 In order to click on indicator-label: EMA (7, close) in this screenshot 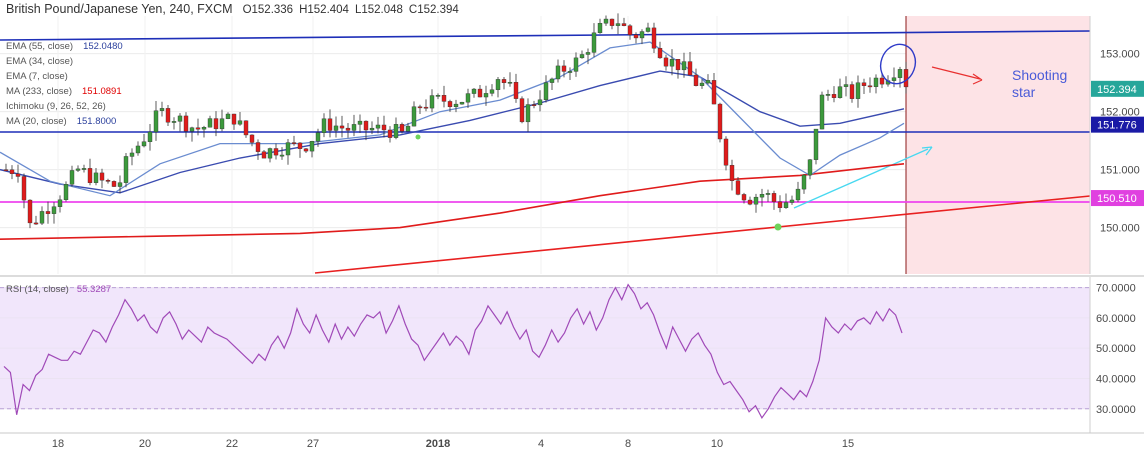, I will do `click(37, 76)`.